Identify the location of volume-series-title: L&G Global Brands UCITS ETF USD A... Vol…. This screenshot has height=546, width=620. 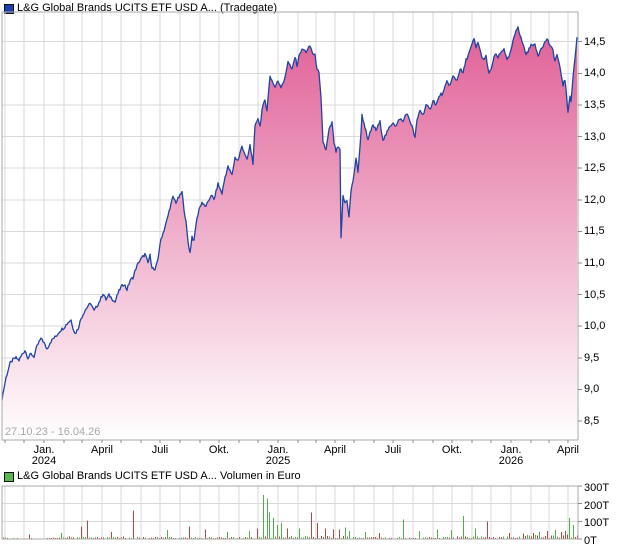
(159, 476).